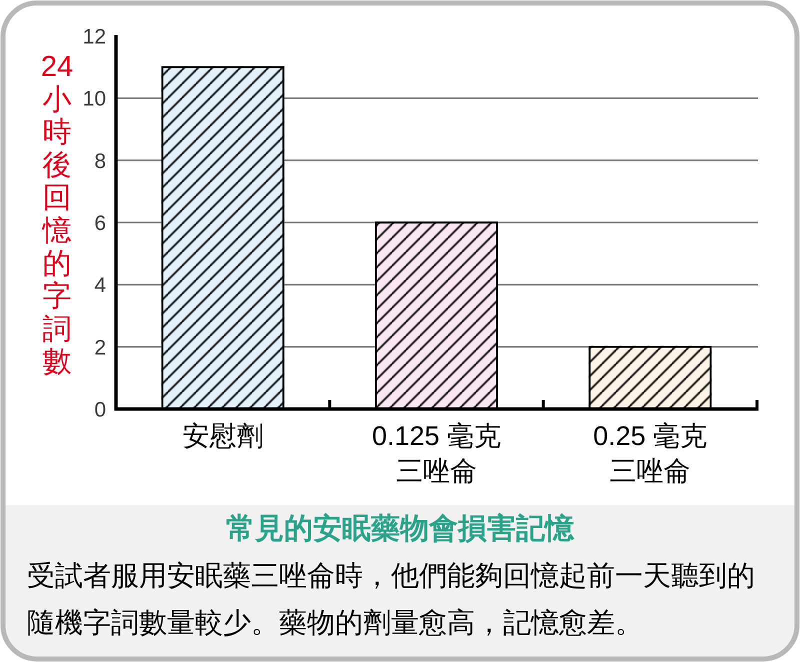 The width and height of the screenshot is (800, 662). I want to click on y-tick-label: 6, so click(100, 223).